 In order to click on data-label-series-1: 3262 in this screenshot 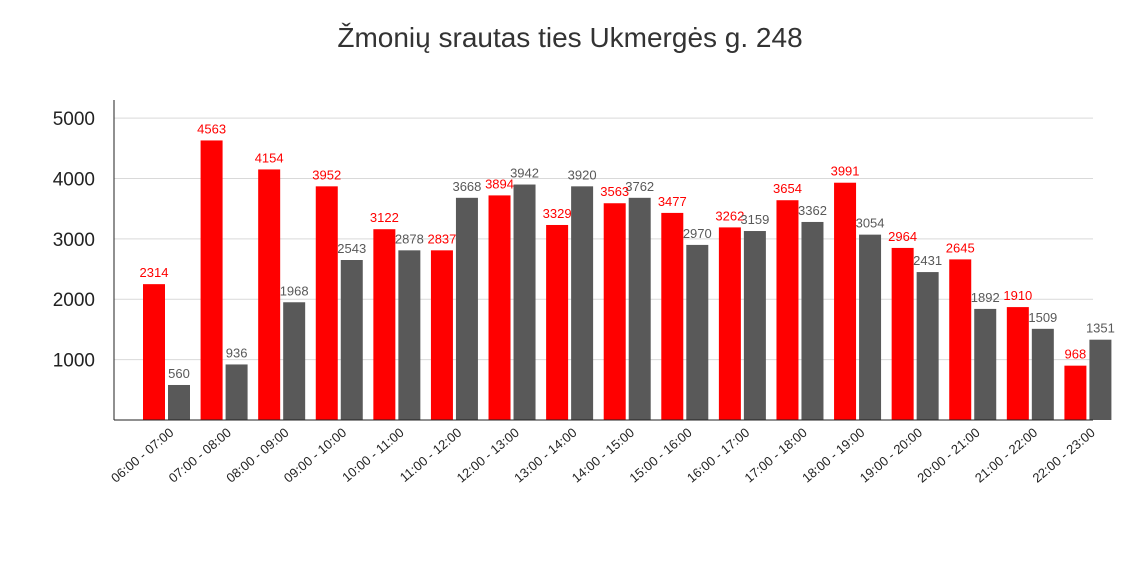, I will do `click(729, 215)`.